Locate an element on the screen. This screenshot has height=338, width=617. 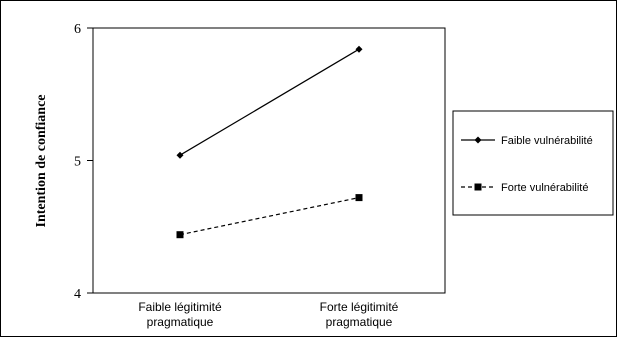
y-tick-label: 6 is located at coordinates (77, 29).